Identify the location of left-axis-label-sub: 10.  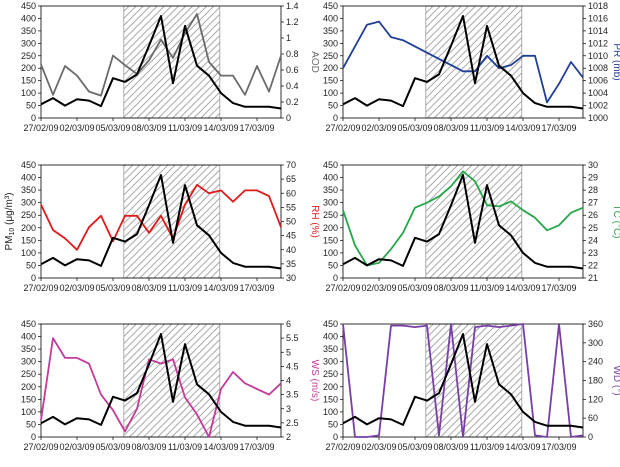
(12, 232).